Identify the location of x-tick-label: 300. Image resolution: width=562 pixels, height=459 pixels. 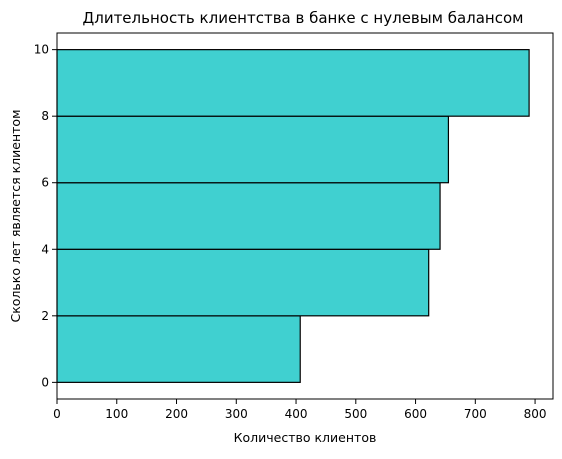
(236, 414).